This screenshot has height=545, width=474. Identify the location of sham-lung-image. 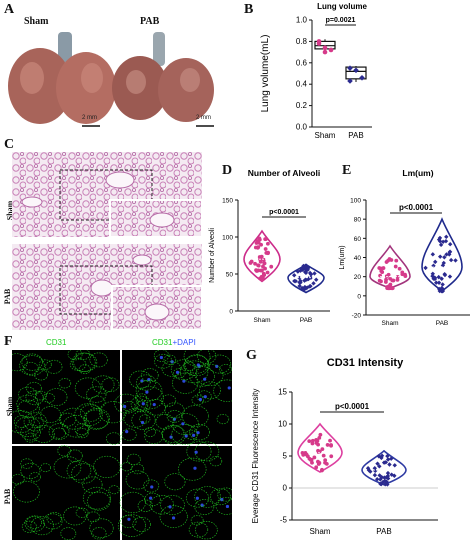
(62, 78).